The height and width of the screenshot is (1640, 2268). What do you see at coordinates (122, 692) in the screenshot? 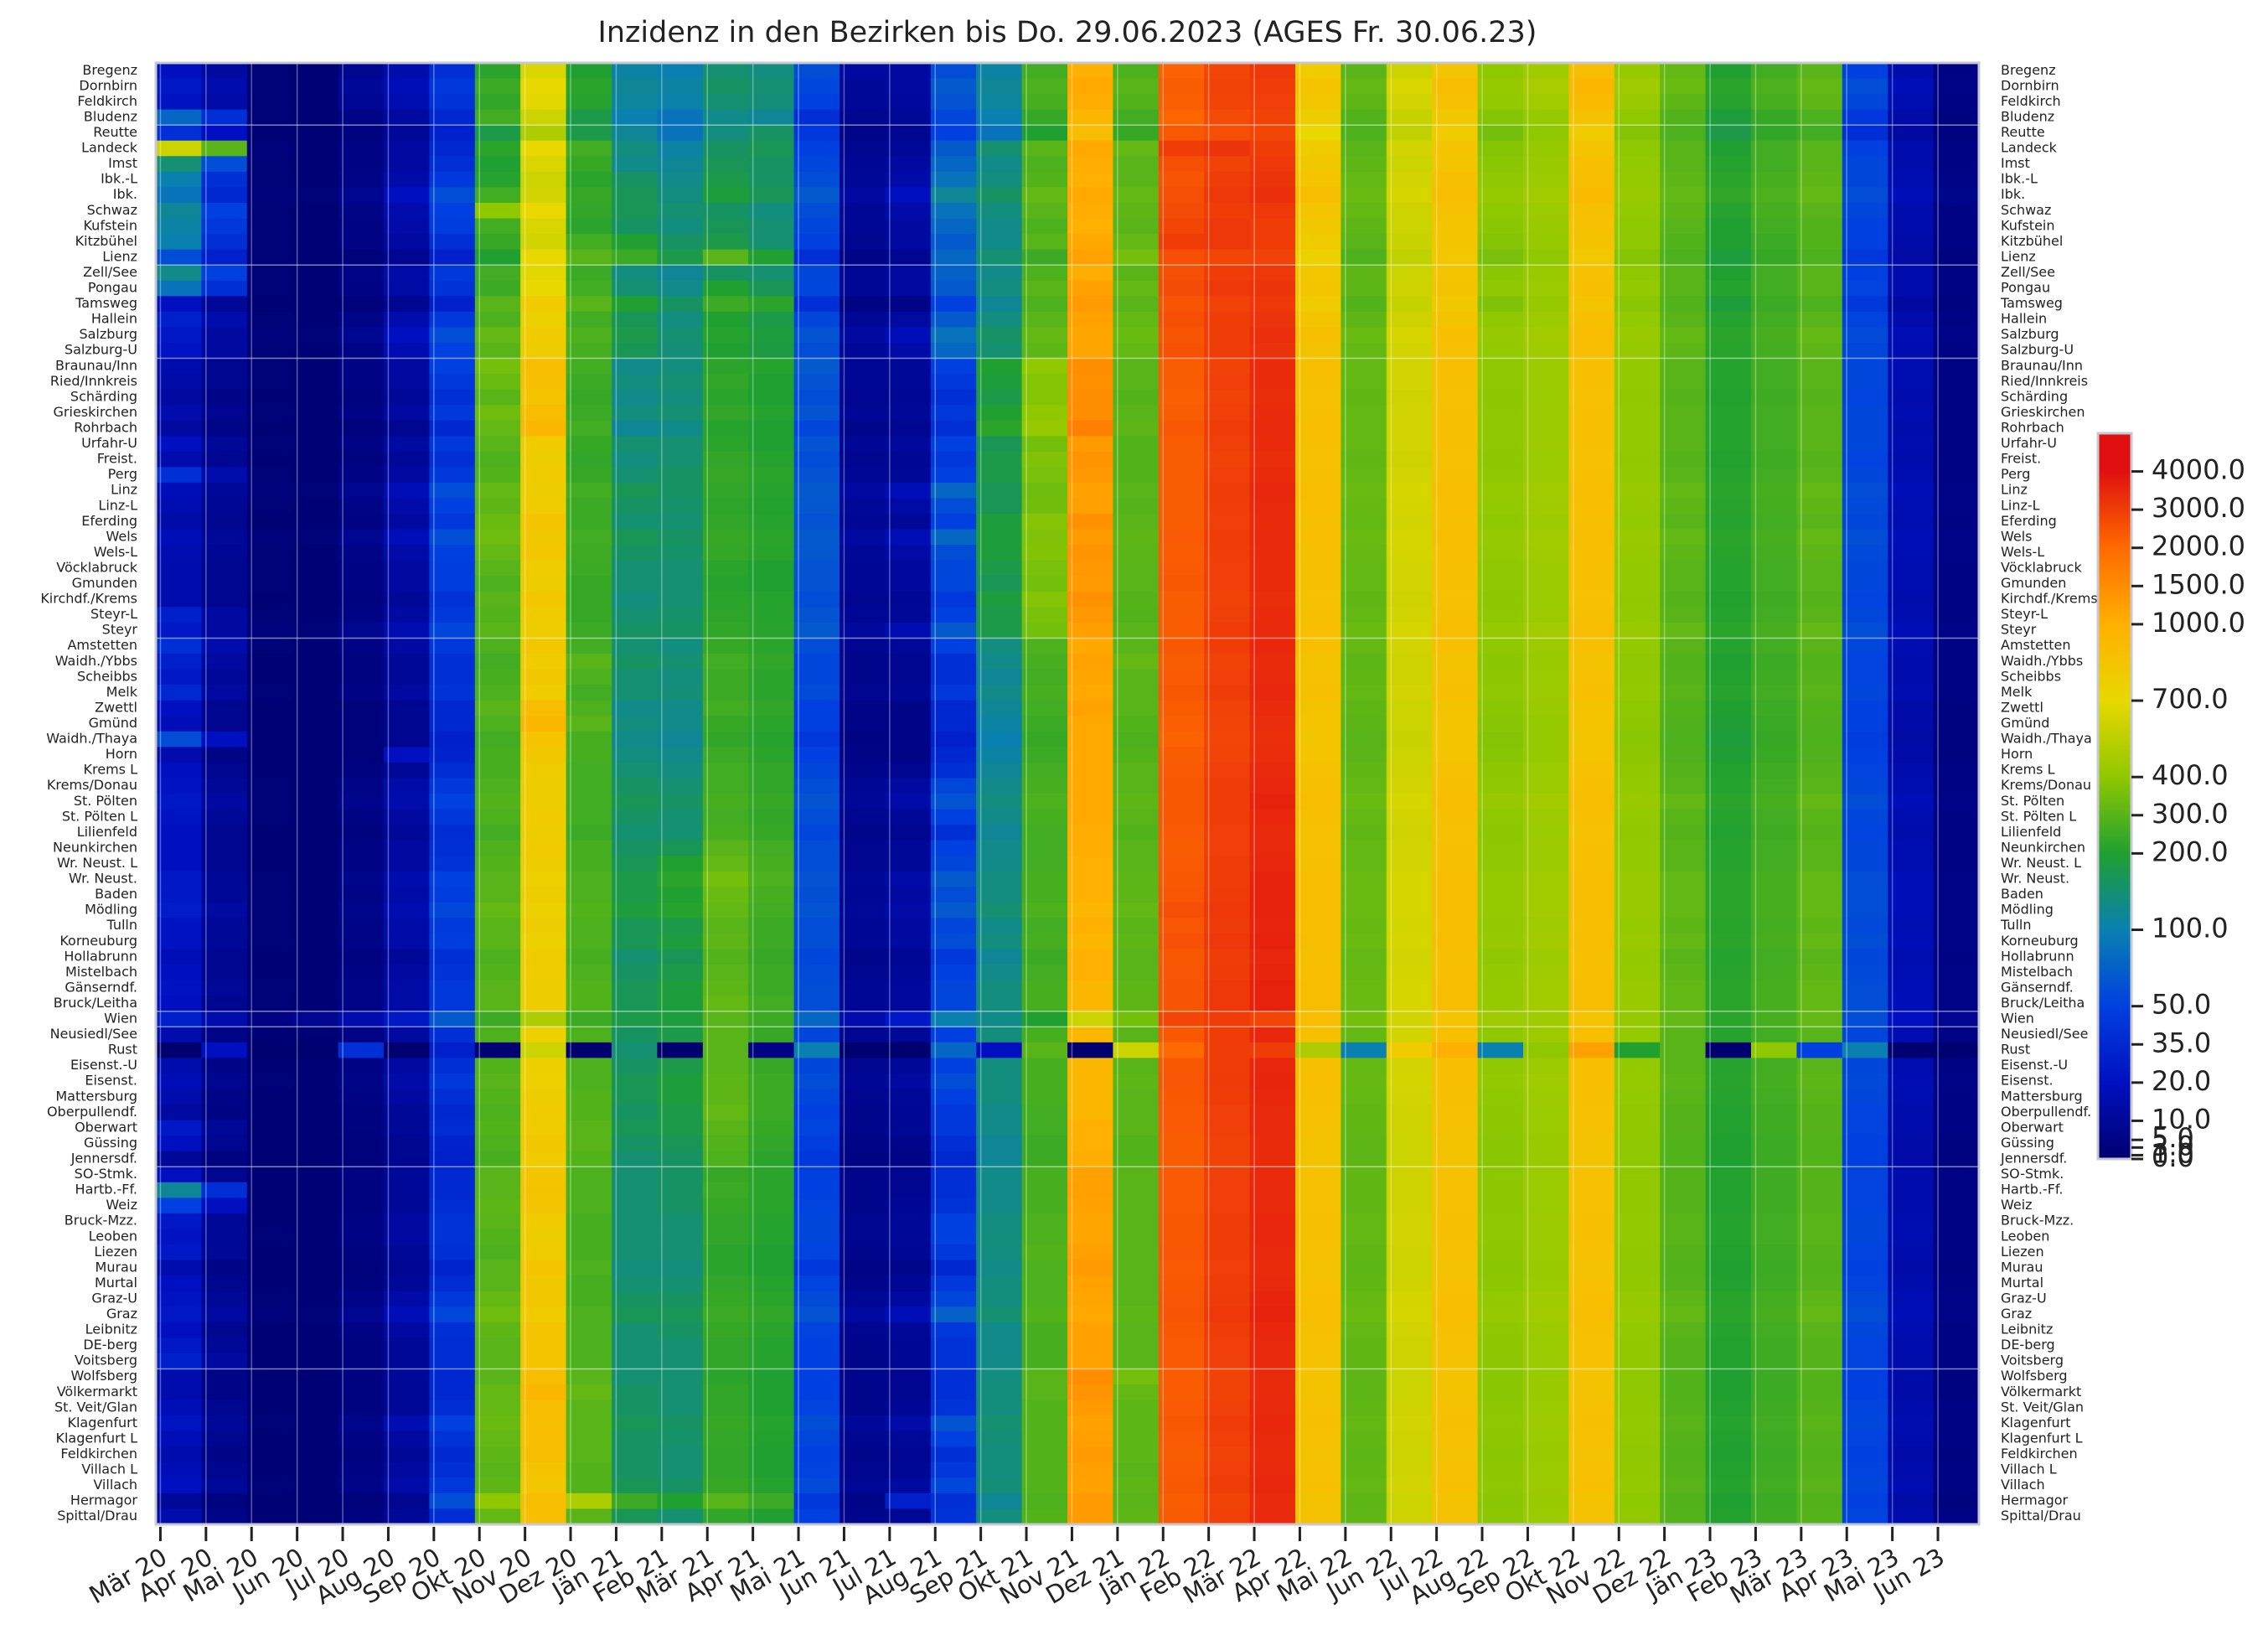
I see `row-label: Melk` at bounding box center [122, 692].